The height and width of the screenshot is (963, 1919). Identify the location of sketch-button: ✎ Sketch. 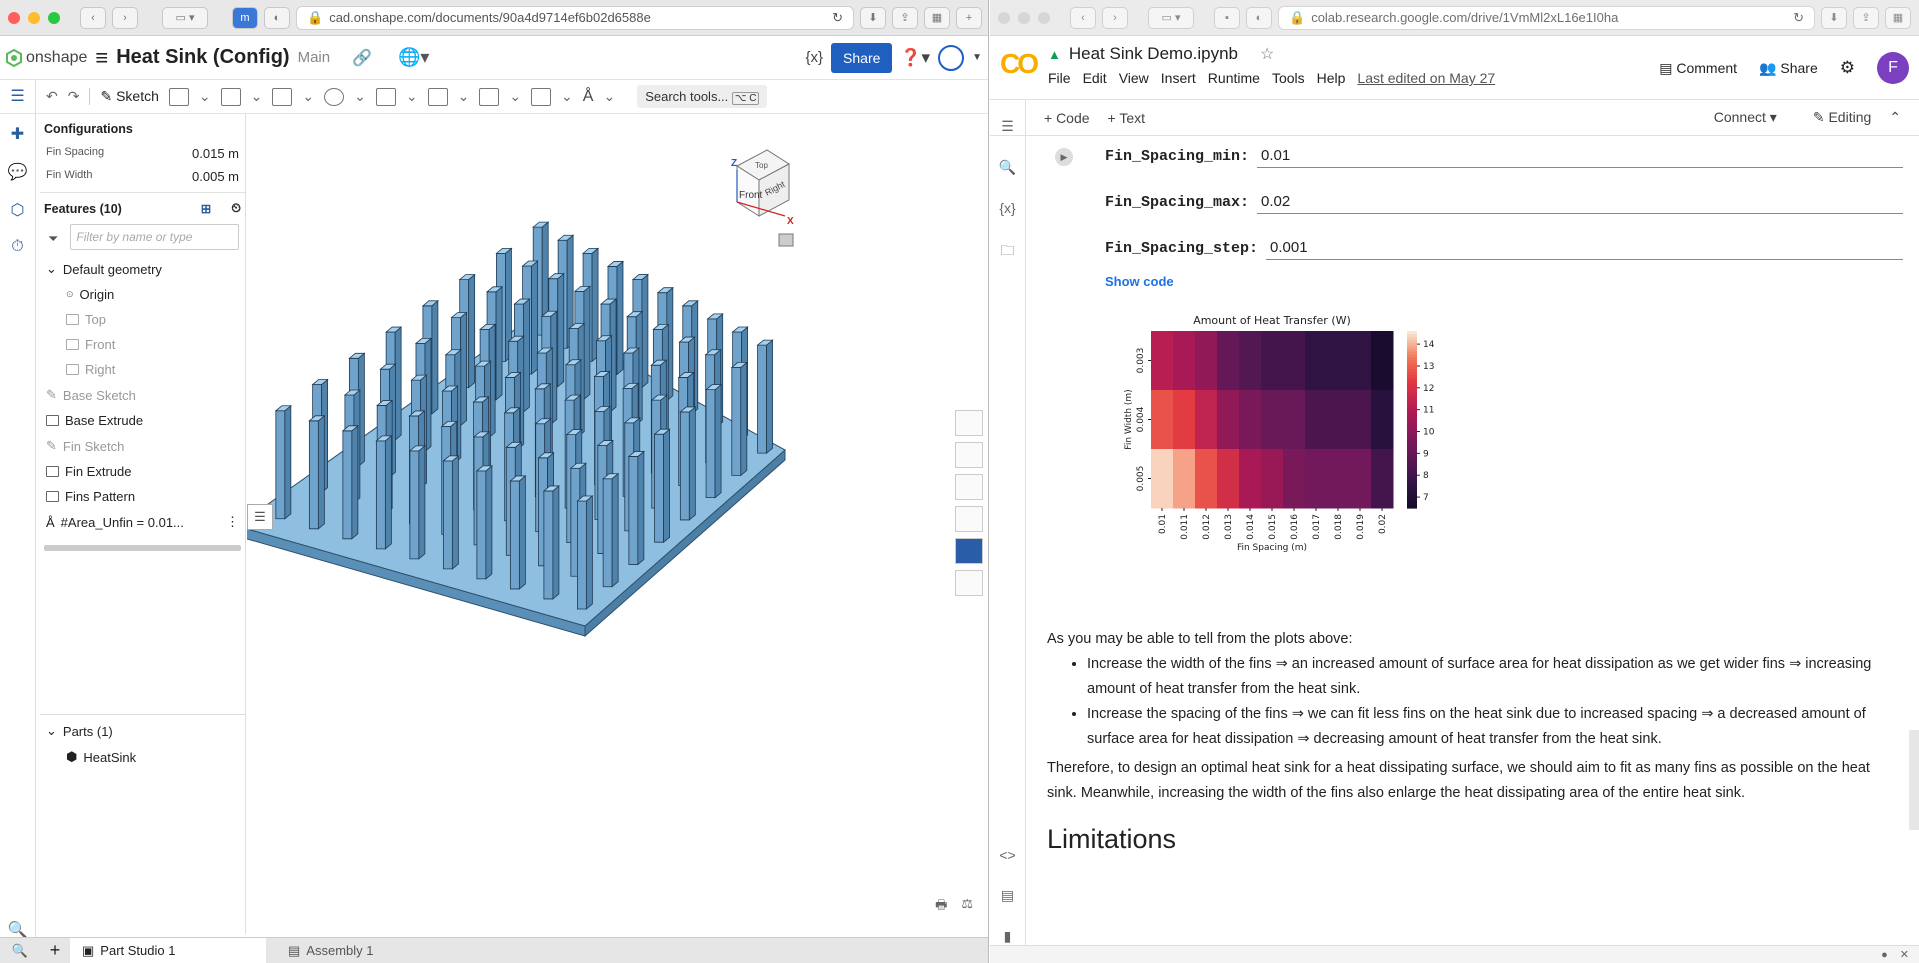
(124, 96).